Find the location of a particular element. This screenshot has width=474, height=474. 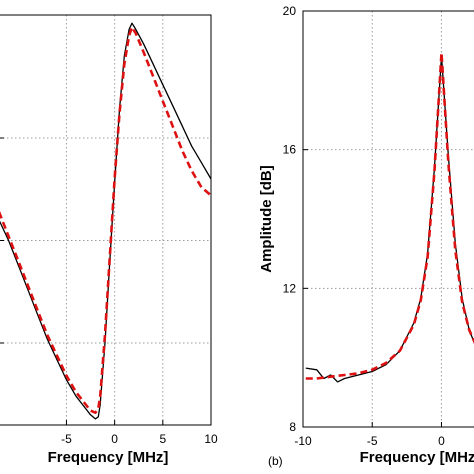

y-tick-label: 20 is located at coordinates (290, 11).